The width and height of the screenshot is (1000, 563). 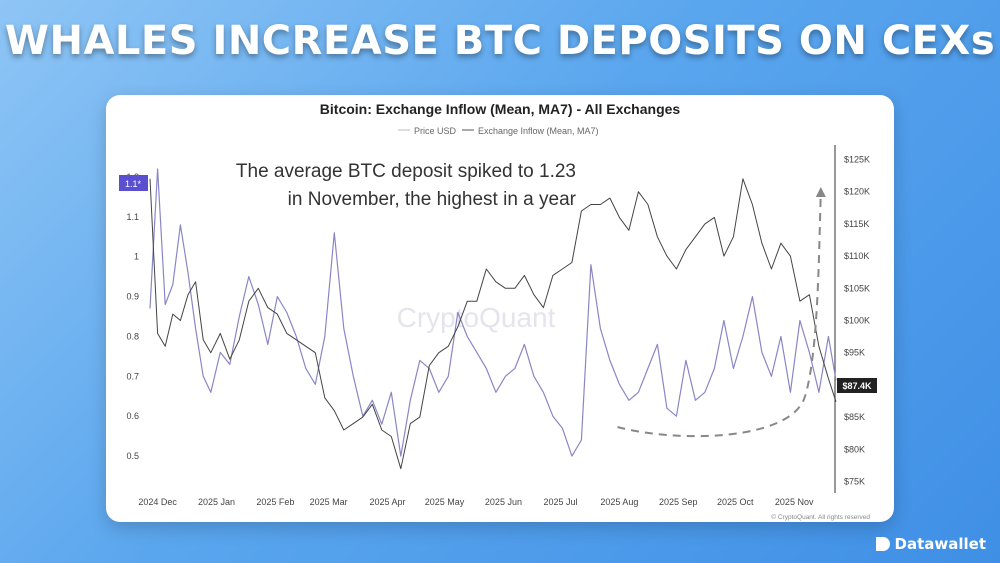 What do you see at coordinates (882, 544) in the screenshot?
I see `datawallet-logo-icon` at bounding box center [882, 544].